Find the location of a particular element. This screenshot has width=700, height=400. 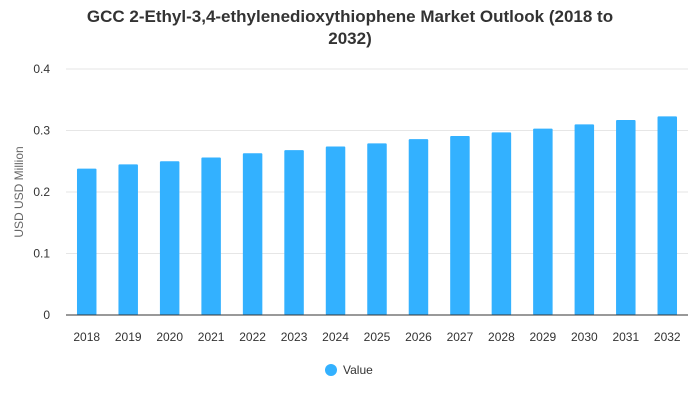

y-tick-label: 0.2 is located at coordinates (41, 192).